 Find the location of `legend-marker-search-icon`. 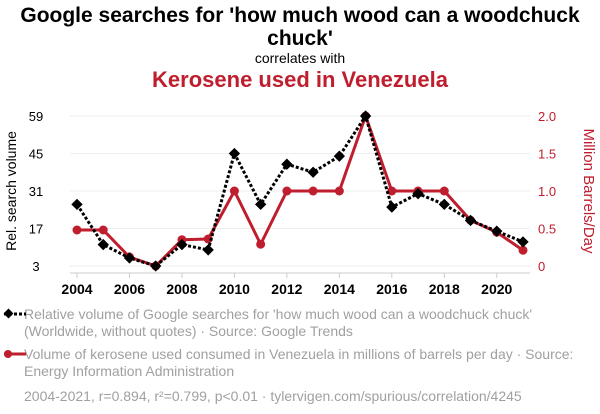

legend-marker-search-icon is located at coordinates (14, 313).